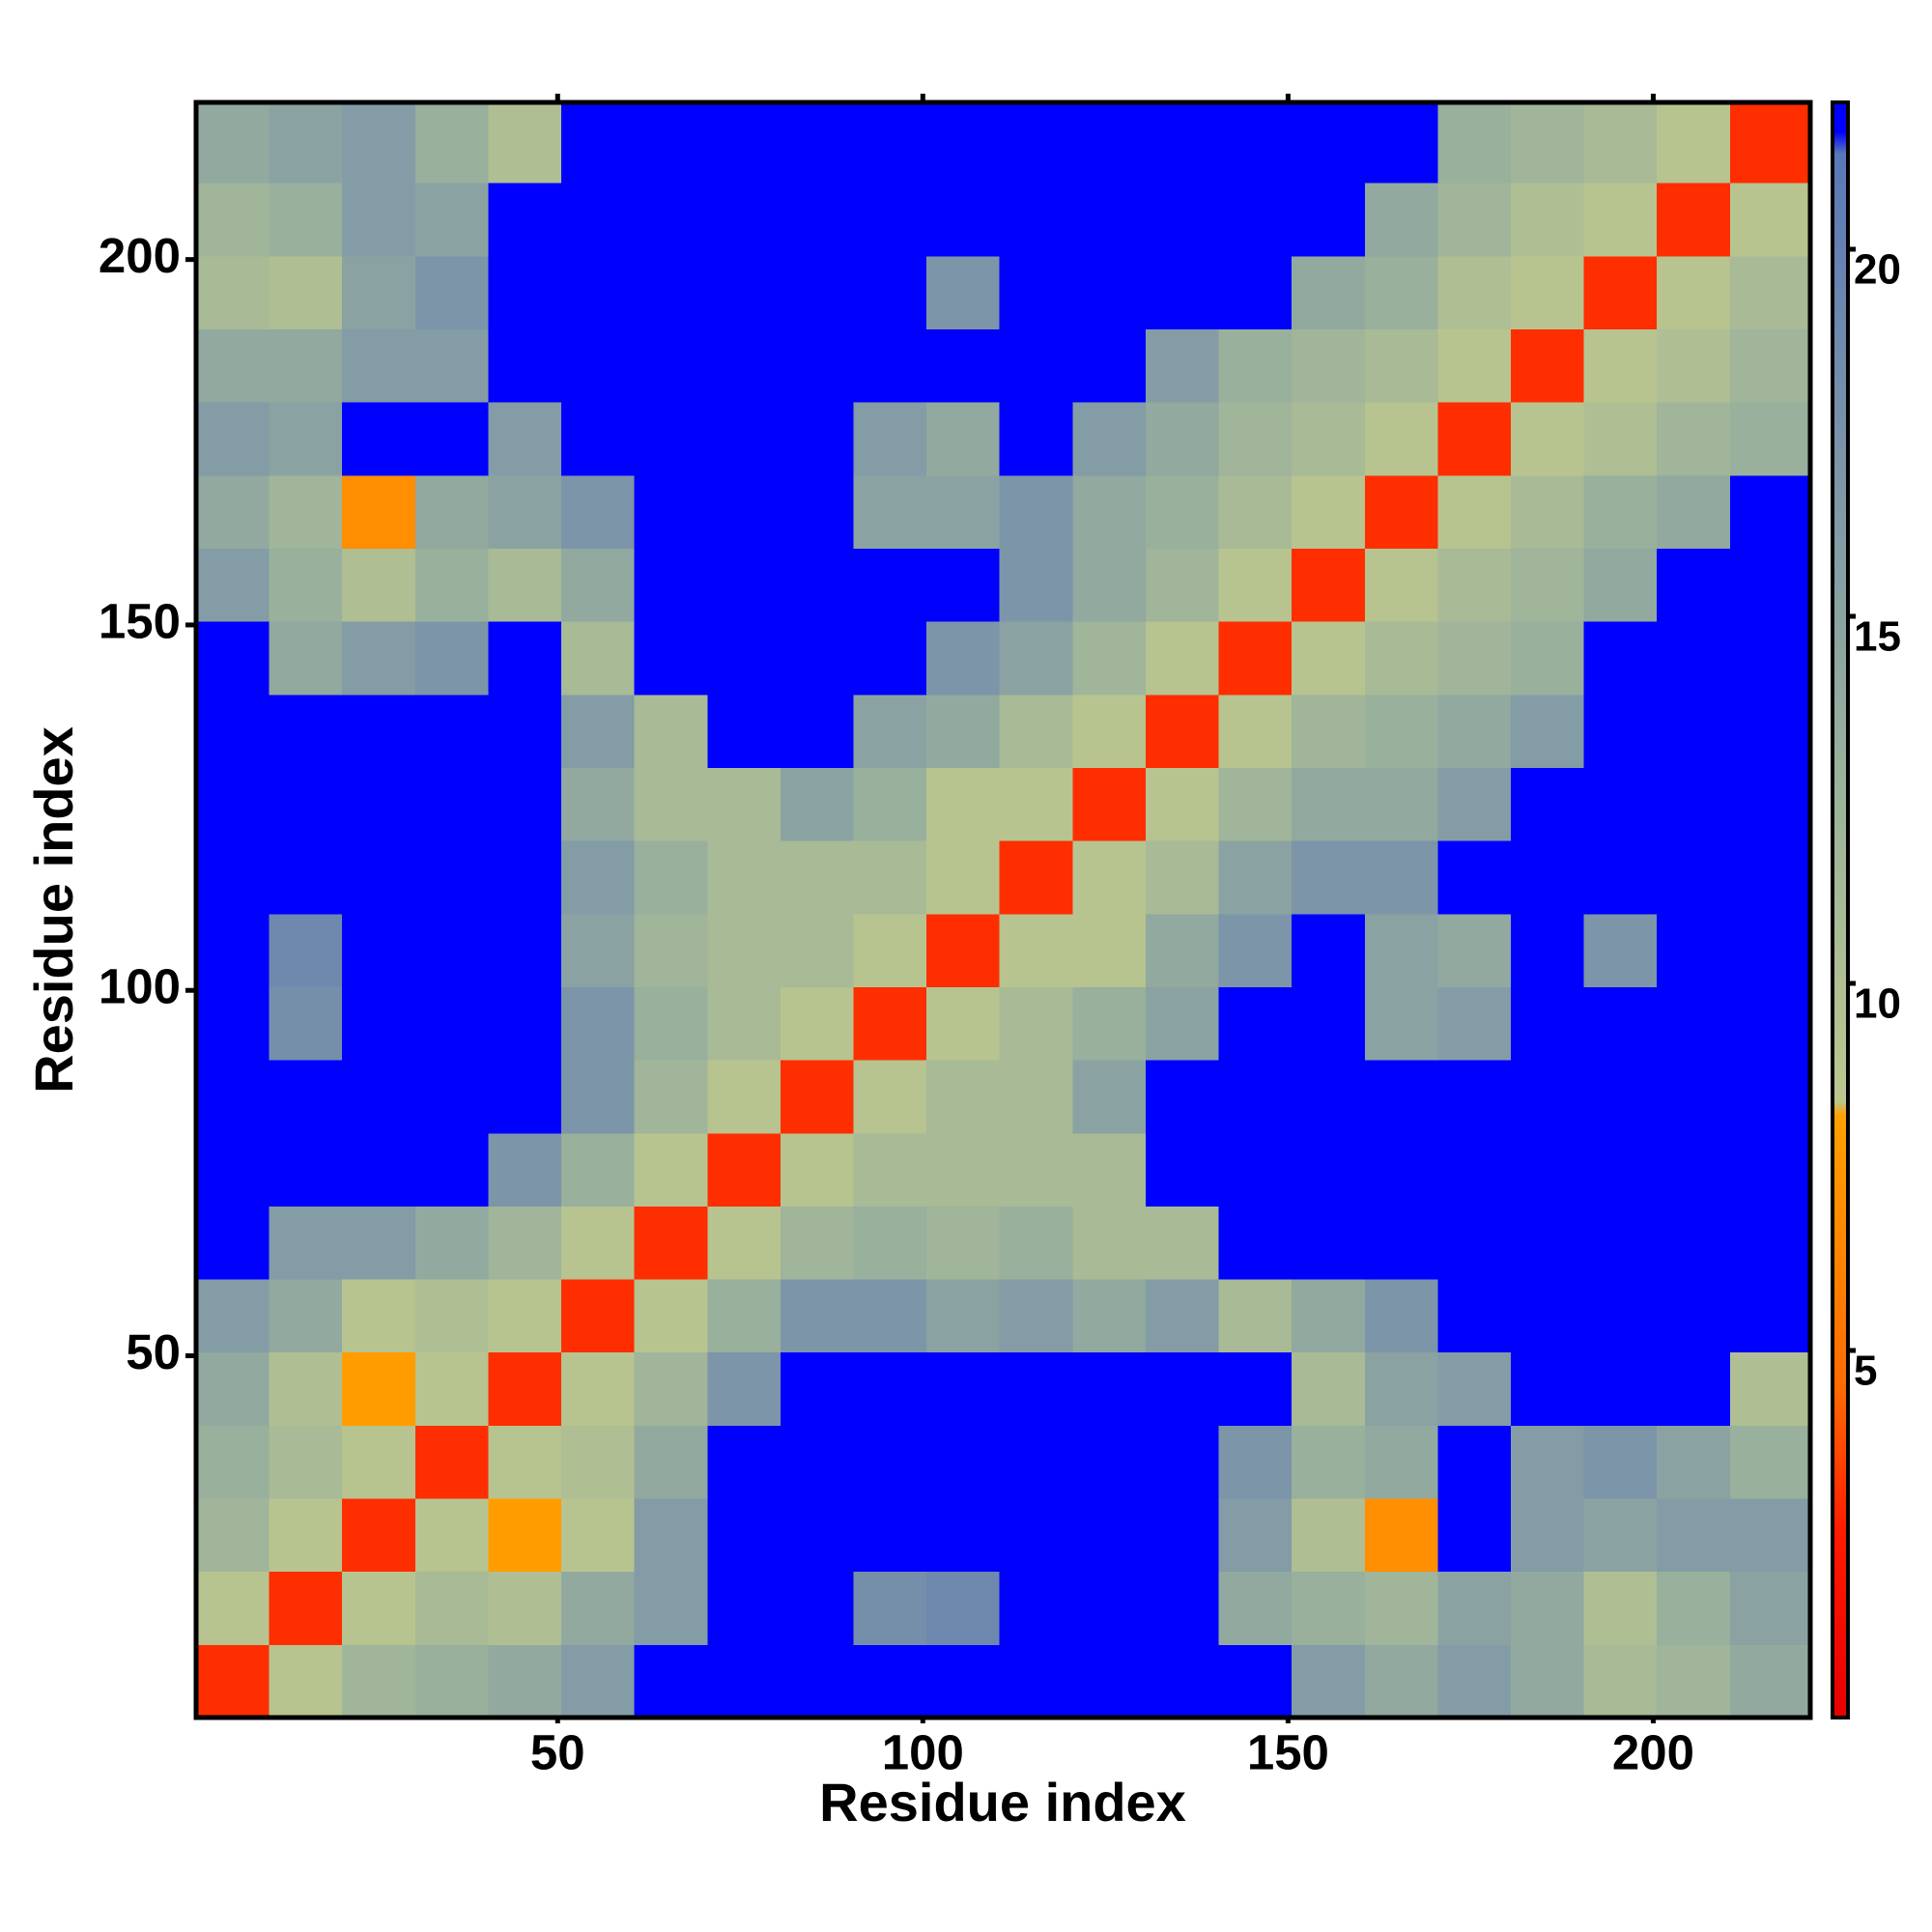 The image size is (1932, 1932). What do you see at coordinates (1002, 1802) in the screenshot?
I see `x-axis-title: Residue index` at bounding box center [1002, 1802].